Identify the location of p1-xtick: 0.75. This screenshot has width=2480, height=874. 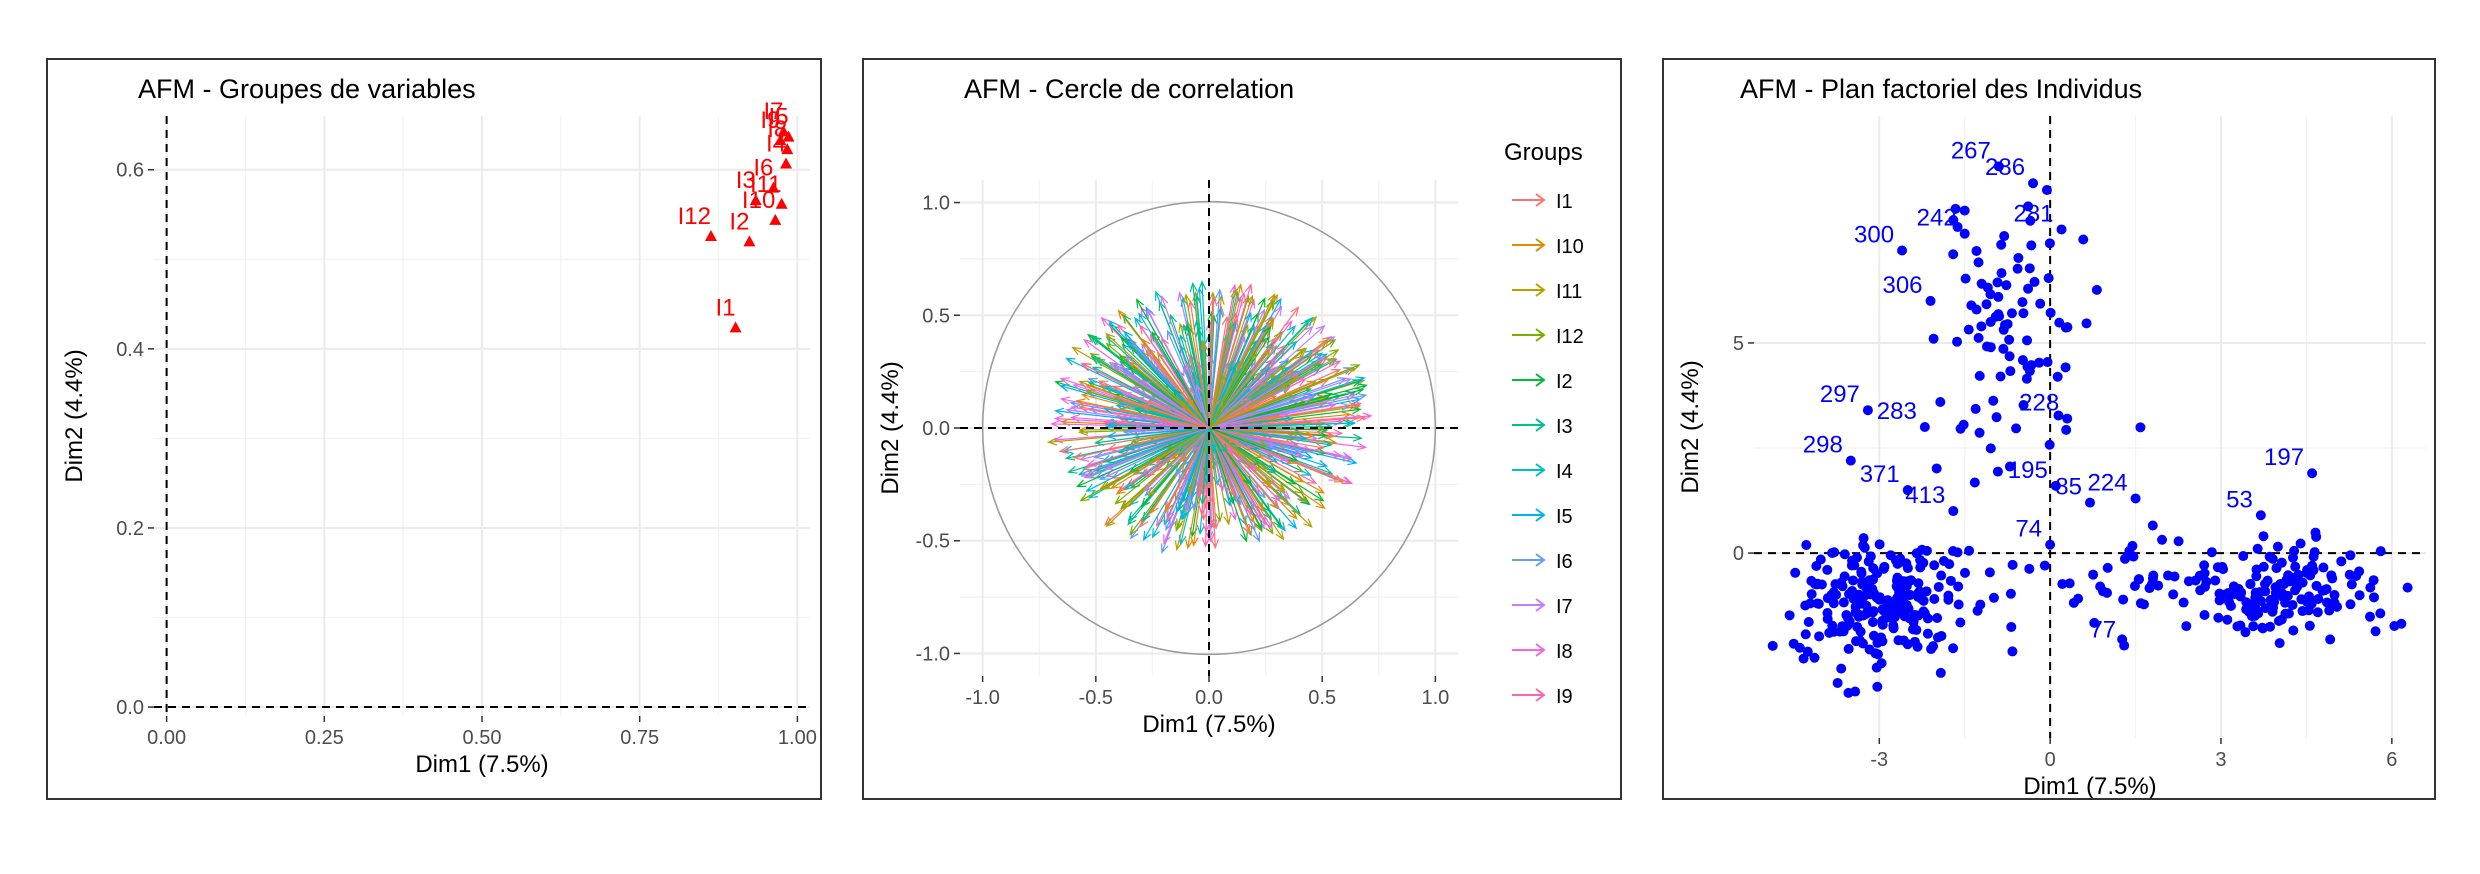
(639, 738).